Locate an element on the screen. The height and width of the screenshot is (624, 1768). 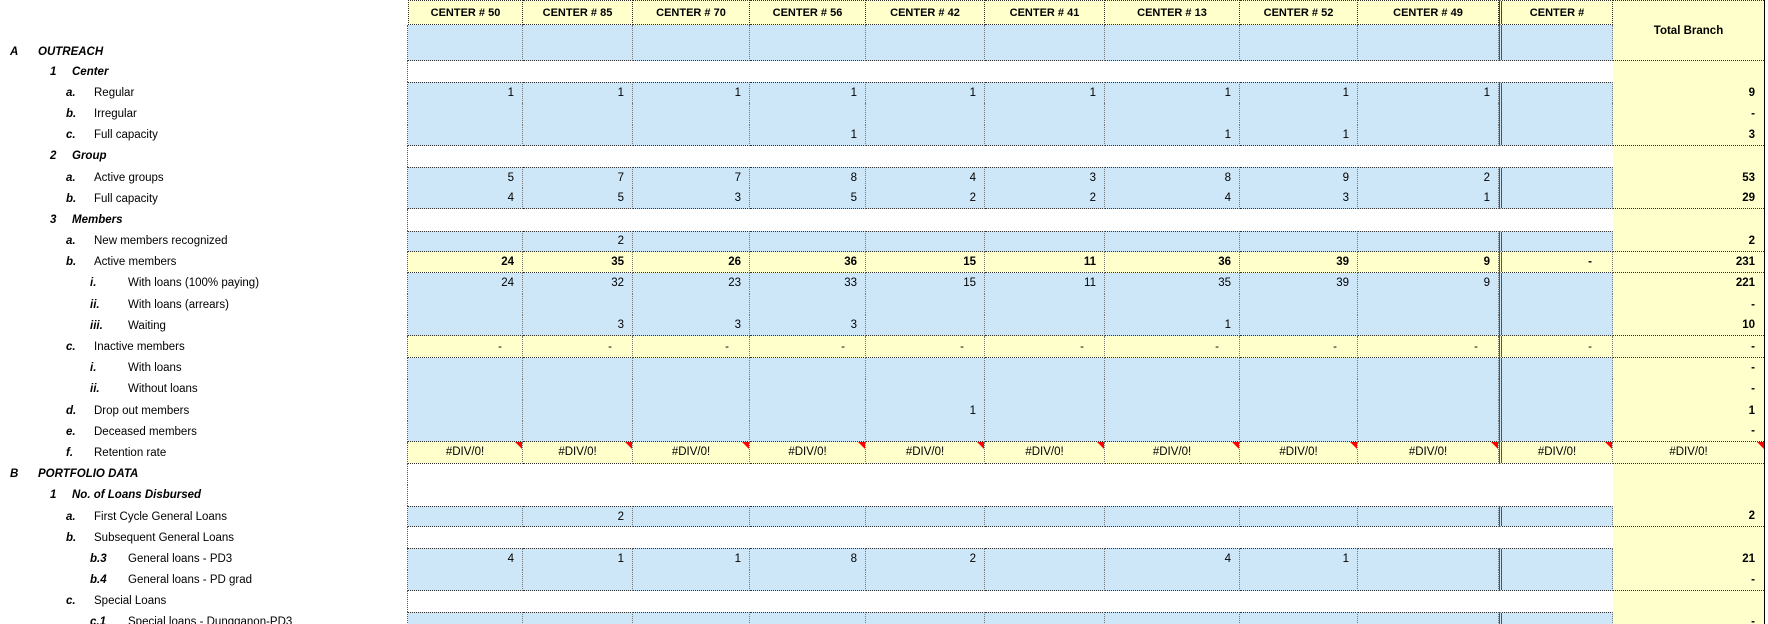
data-cell: 26 is located at coordinates (691, 262).